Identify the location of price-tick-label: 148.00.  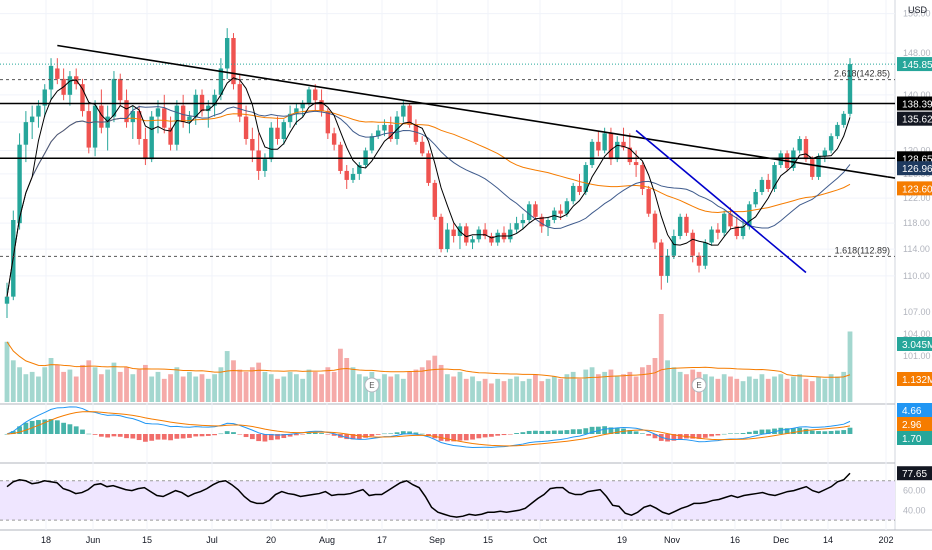
(917, 53).